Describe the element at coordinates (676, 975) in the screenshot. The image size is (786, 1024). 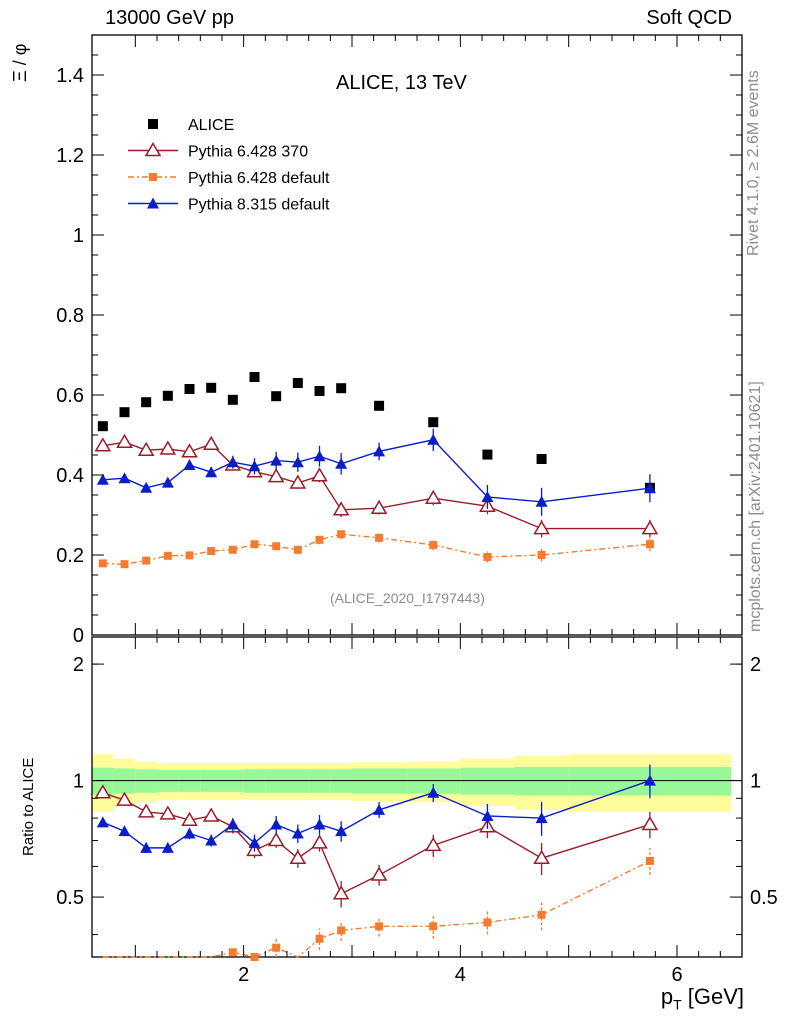
I see `x-tick-label: 6` at that location.